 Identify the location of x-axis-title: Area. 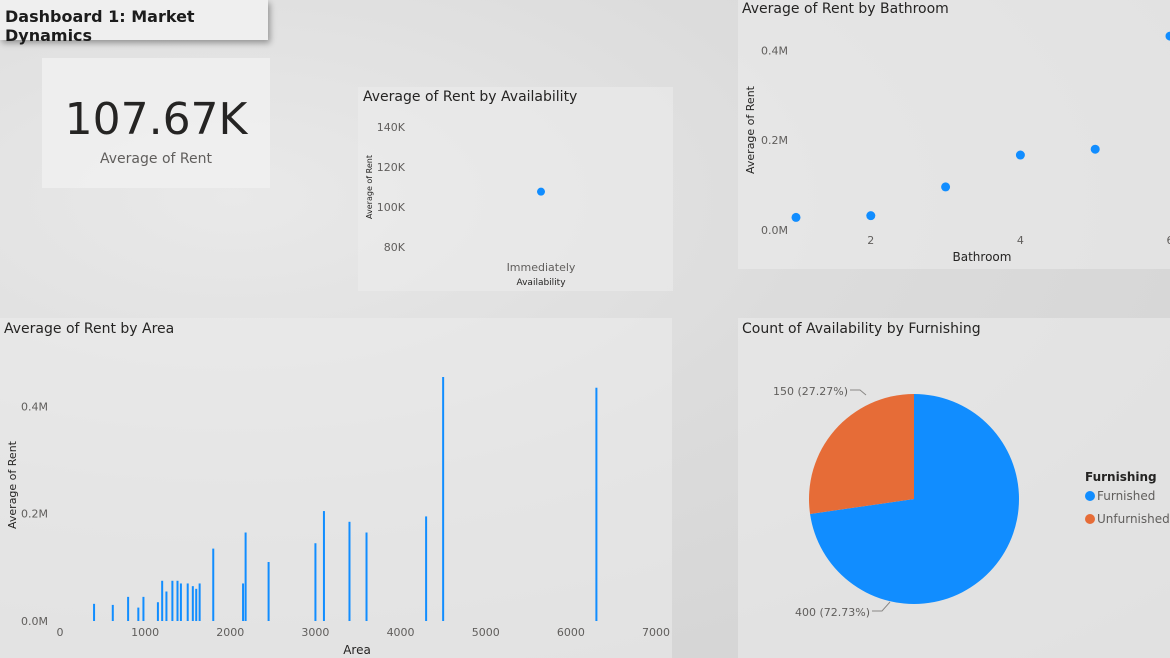
(357, 650).